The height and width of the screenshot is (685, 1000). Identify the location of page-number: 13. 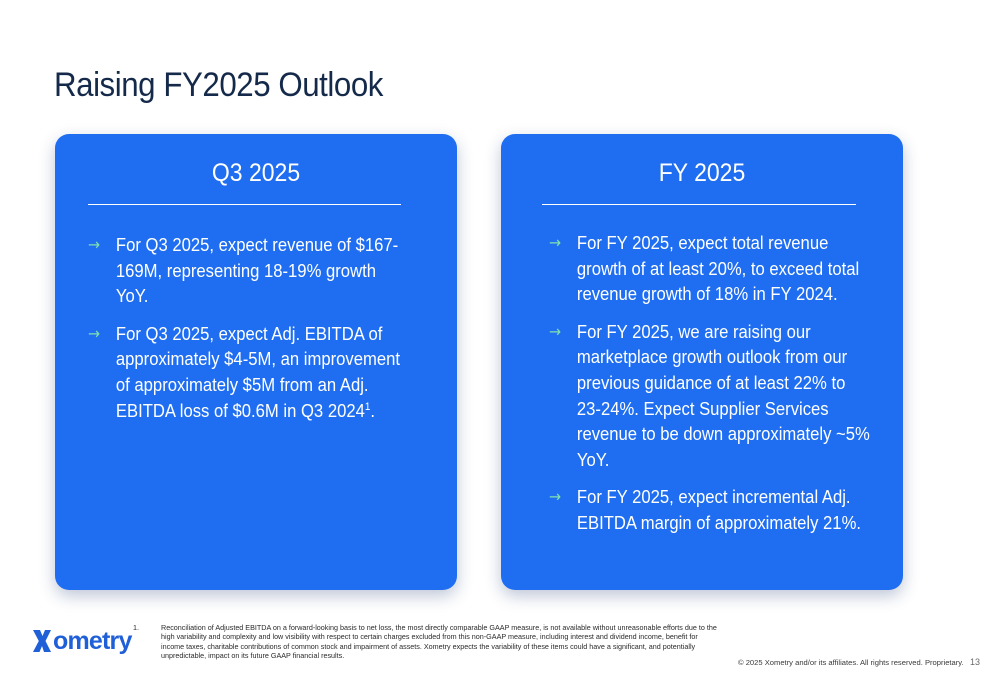
(975, 662).